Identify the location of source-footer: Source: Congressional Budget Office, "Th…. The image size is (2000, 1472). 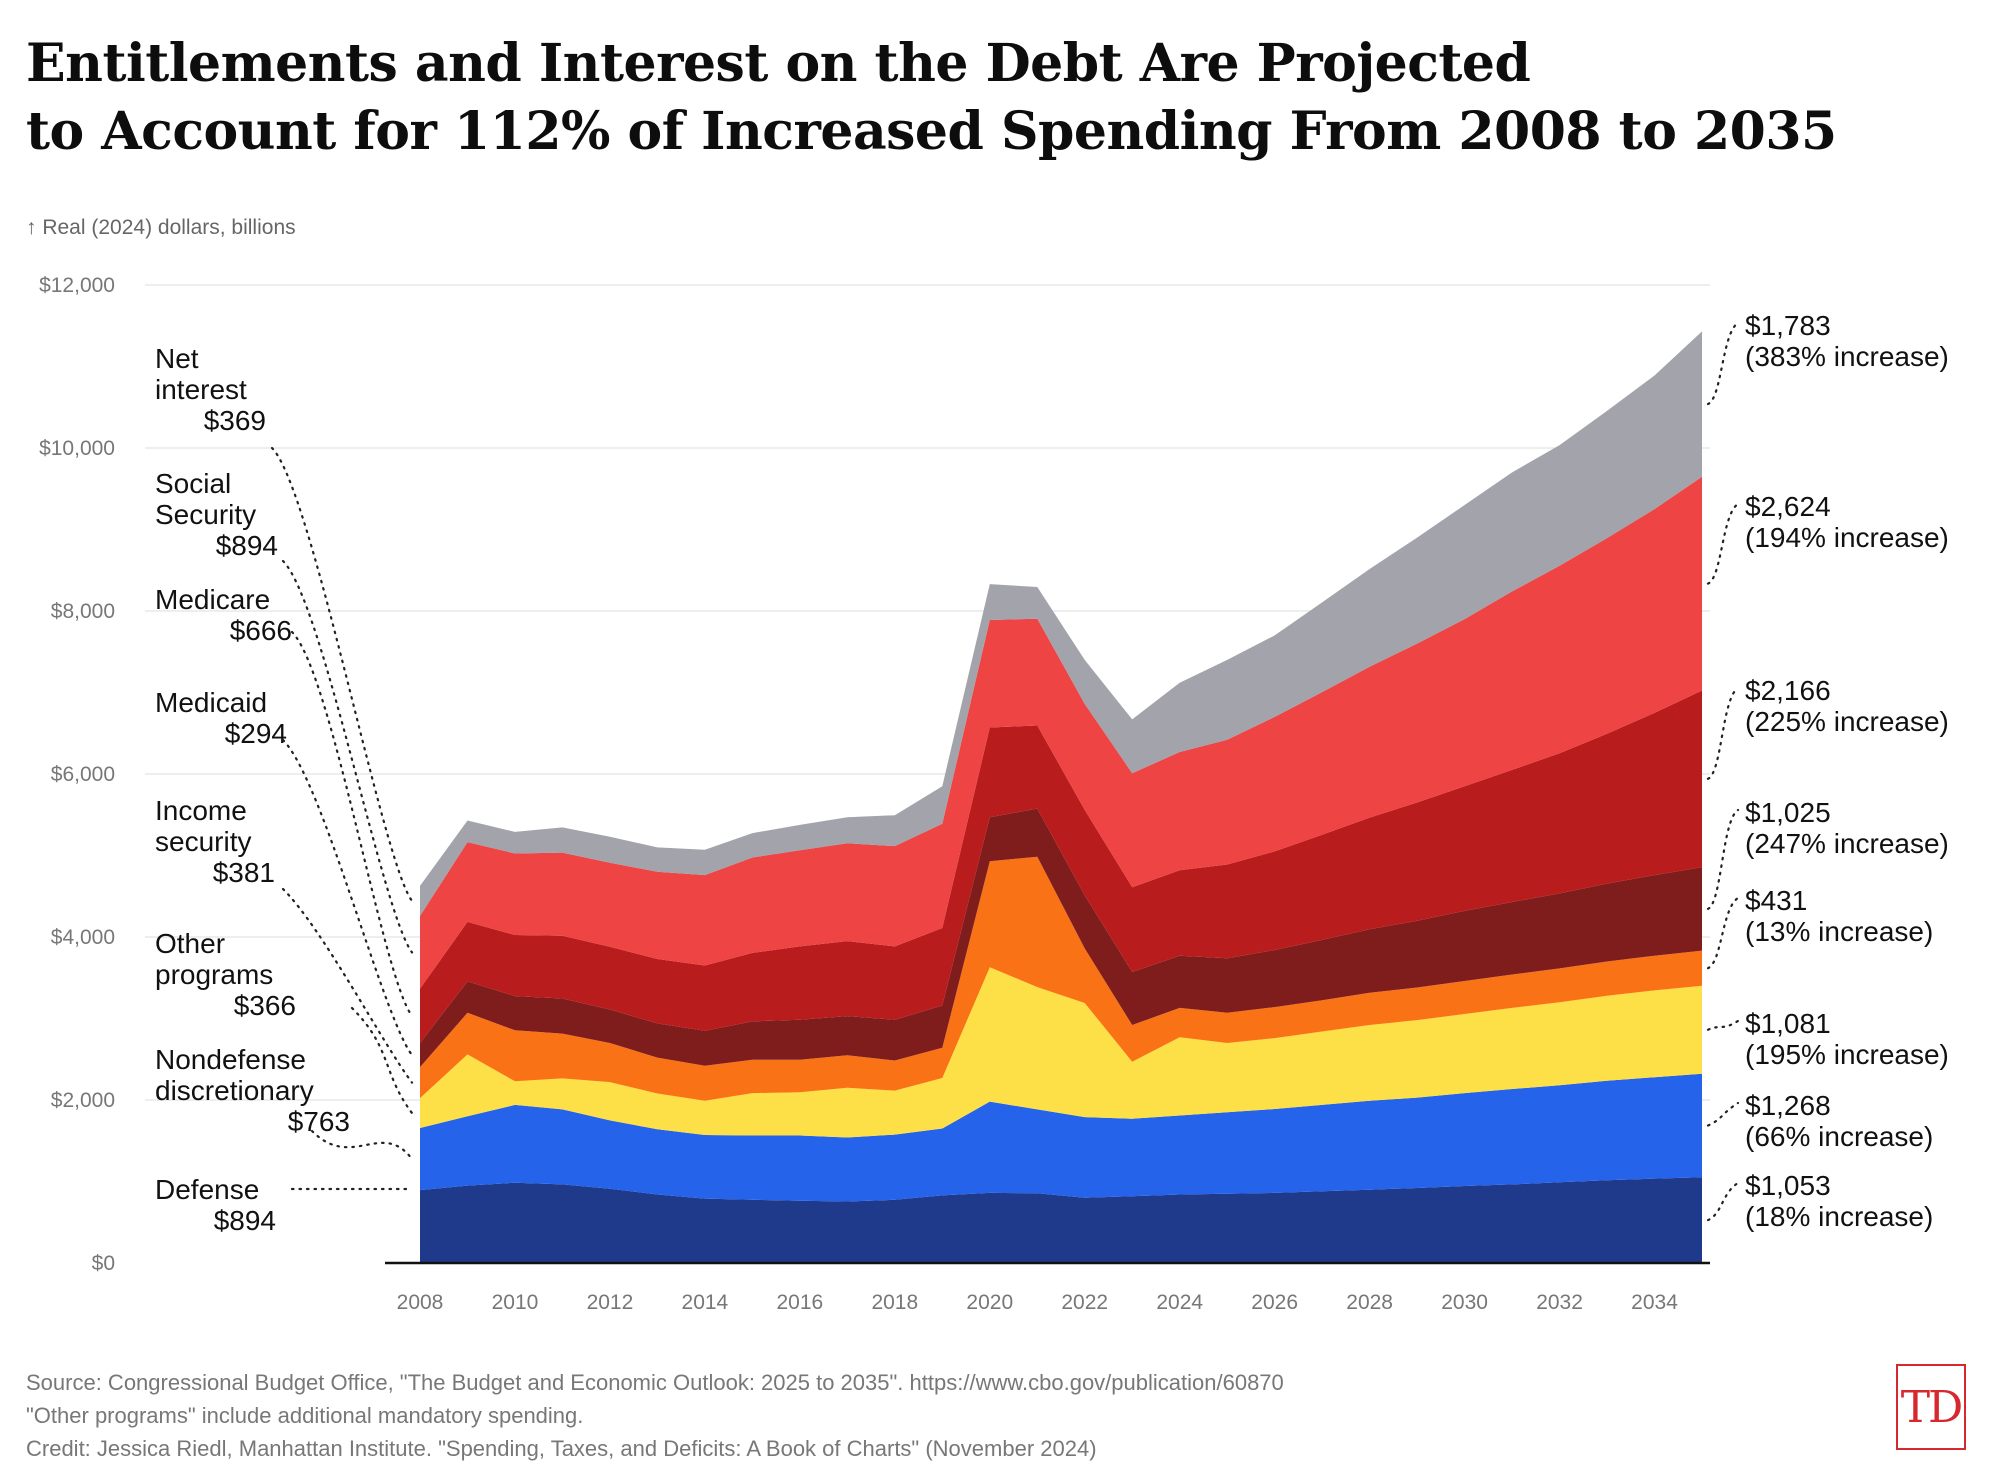
(655, 1415).